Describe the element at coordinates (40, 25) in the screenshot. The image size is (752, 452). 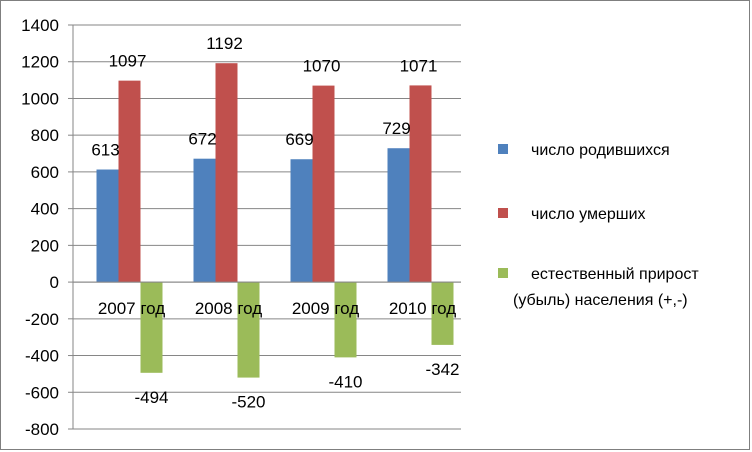
I see `y-tick-label: 1400` at that location.